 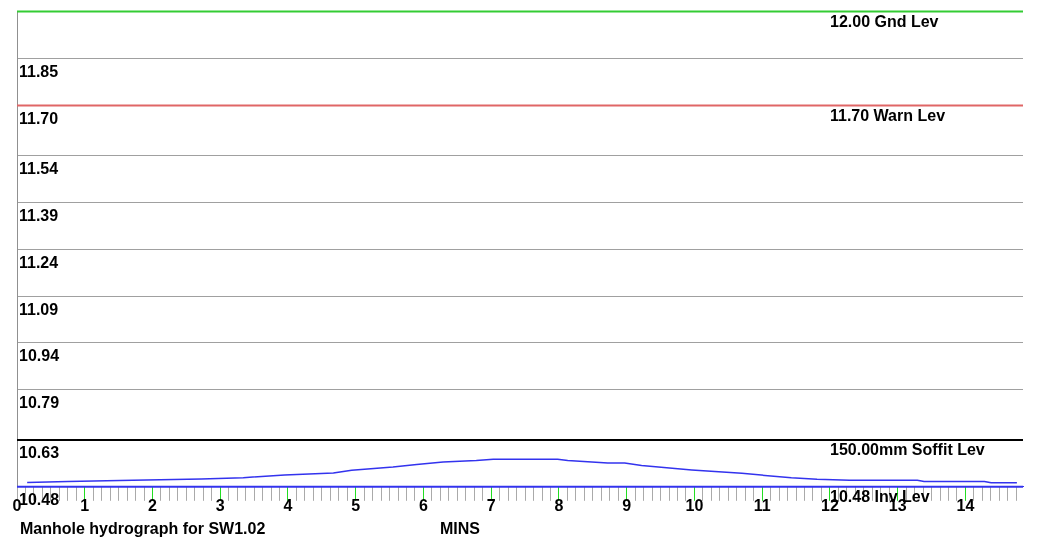 What do you see at coordinates (39, 168) in the screenshot?
I see `y-tick-label: 11.54` at bounding box center [39, 168].